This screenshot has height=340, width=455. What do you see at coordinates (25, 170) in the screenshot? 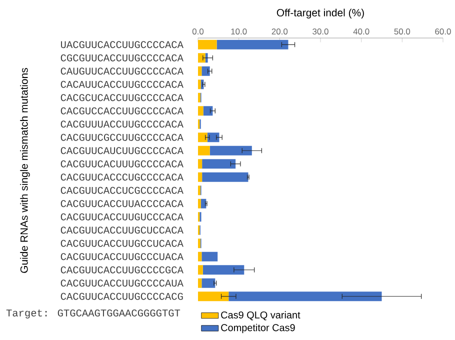
I see `y-axis-title: Guide RNAs with single mismatch mutations` at bounding box center [25, 170].